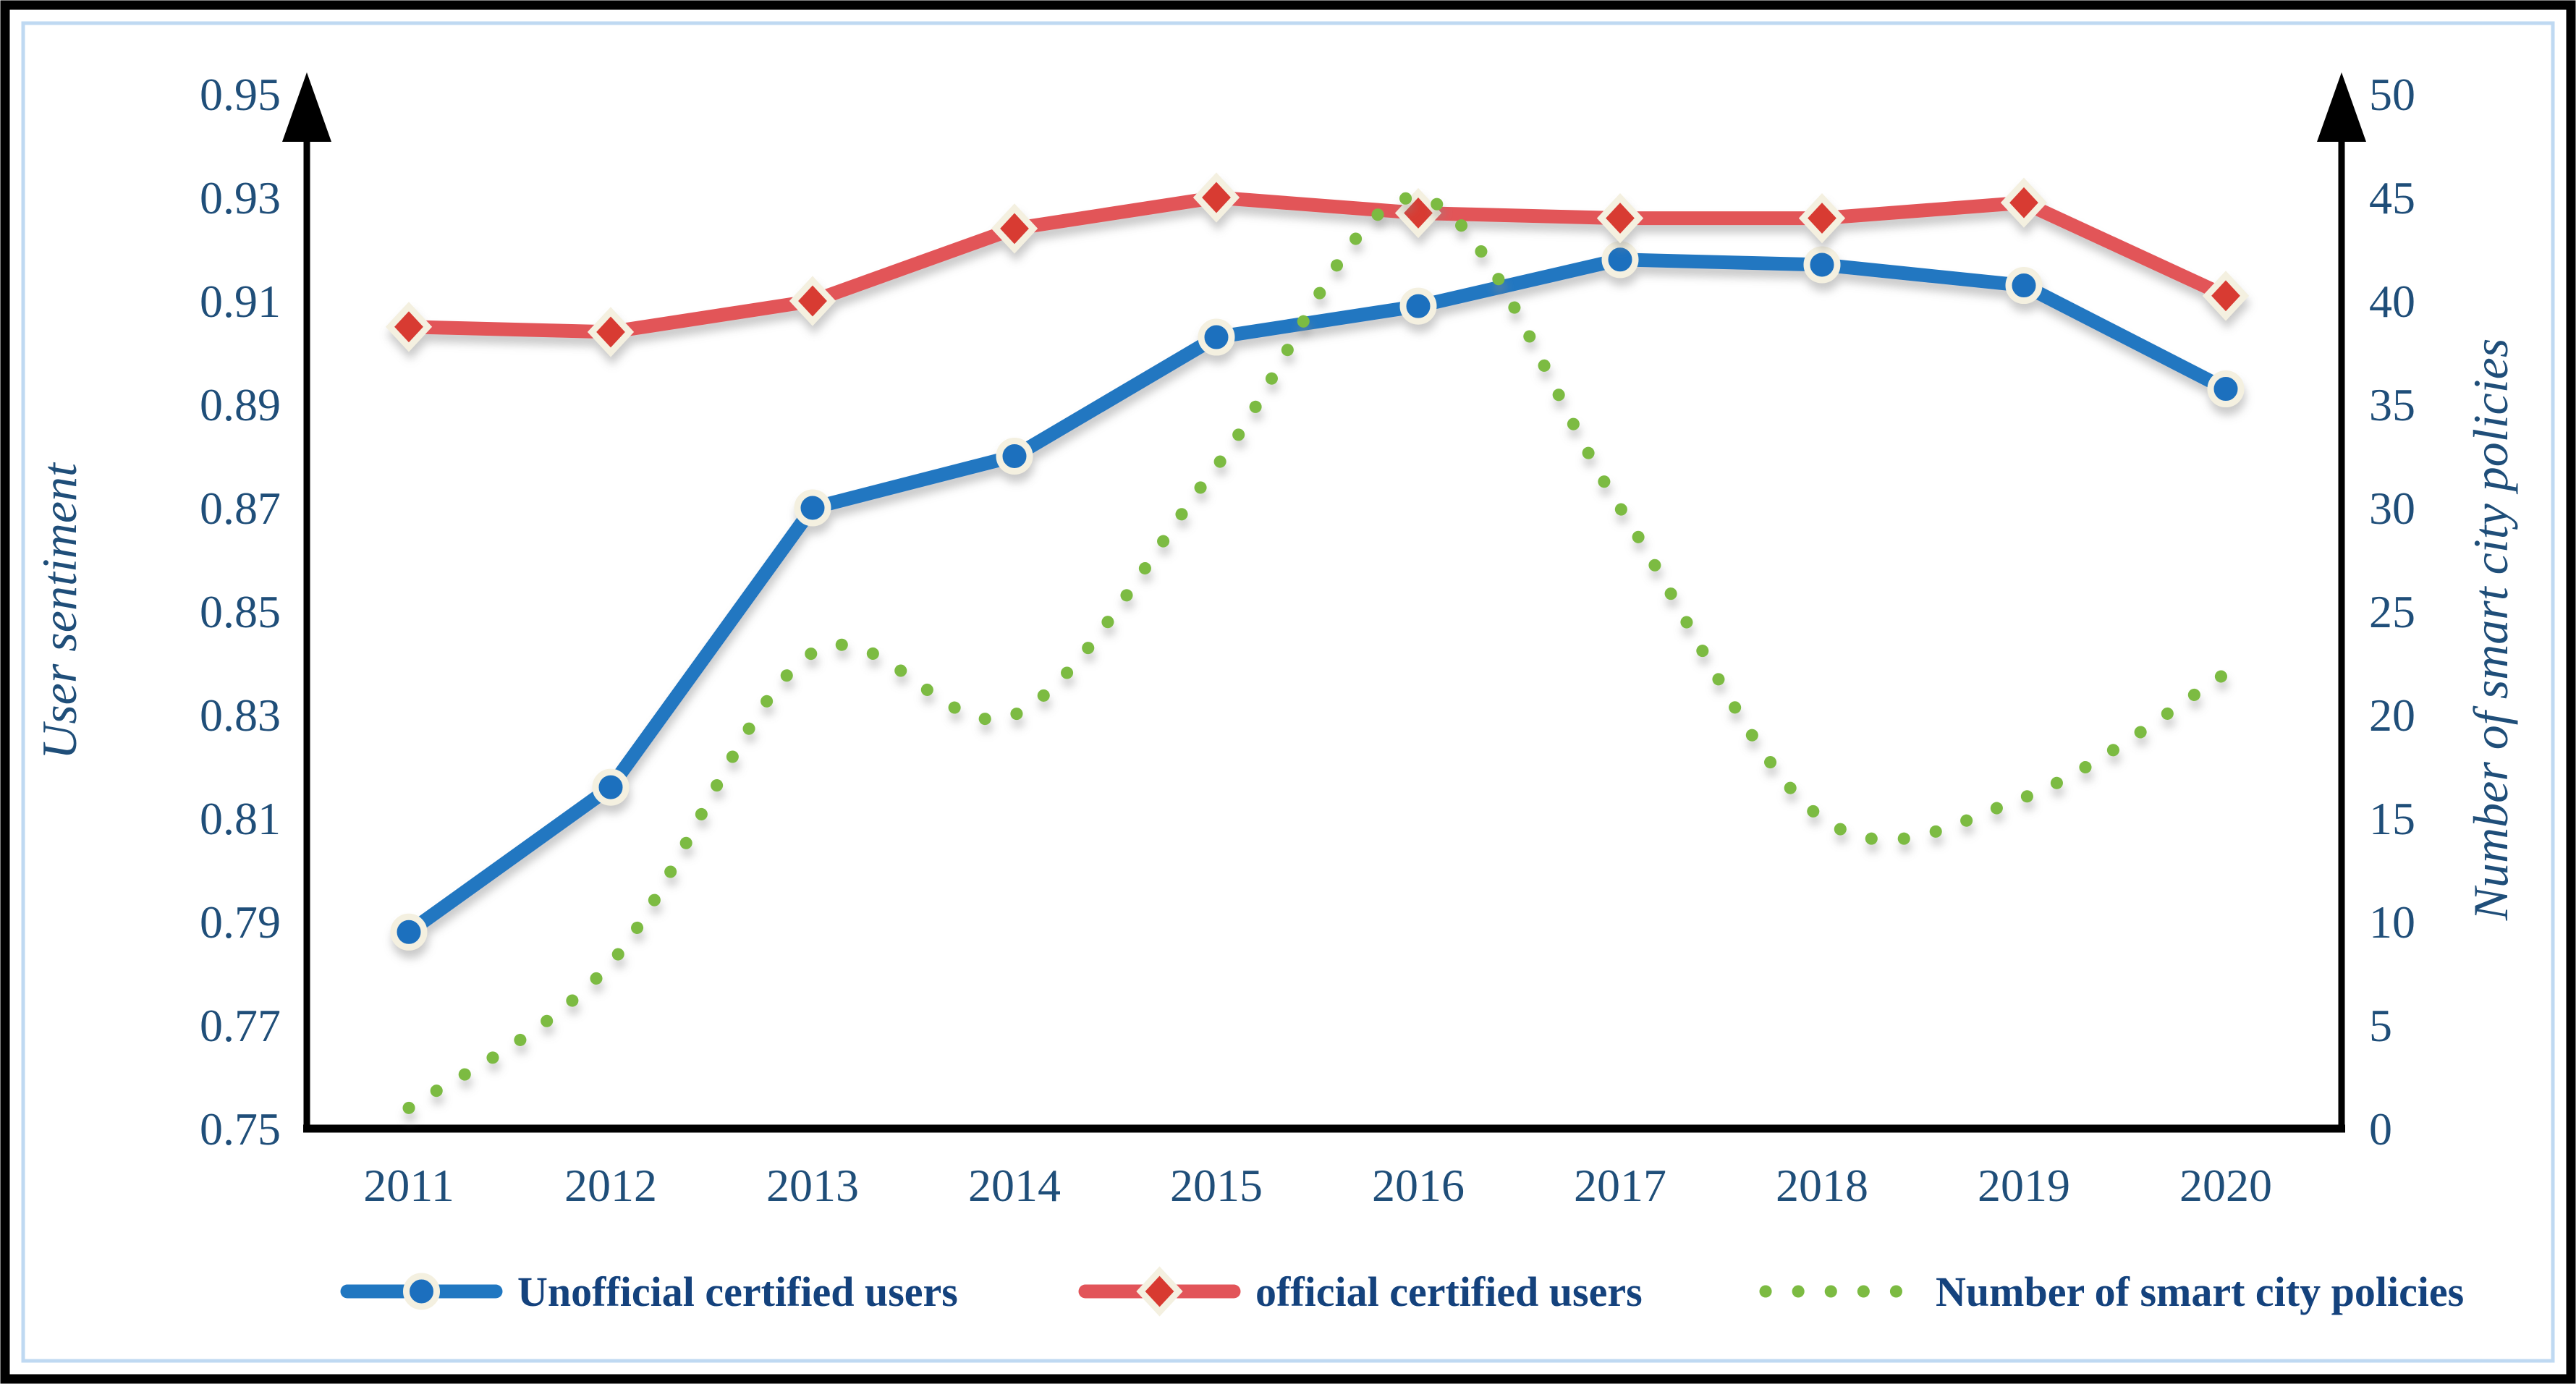 This screenshot has width=2576, height=1384. Describe the element at coordinates (1449, 1291) in the screenshot. I see `legend-item-label: official certified users` at that location.